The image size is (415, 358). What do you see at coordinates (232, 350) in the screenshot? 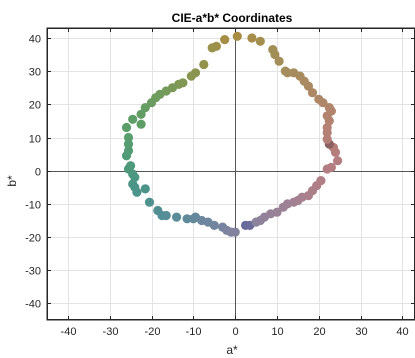
I see `x-axis-label: a*` at bounding box center [232, 350].